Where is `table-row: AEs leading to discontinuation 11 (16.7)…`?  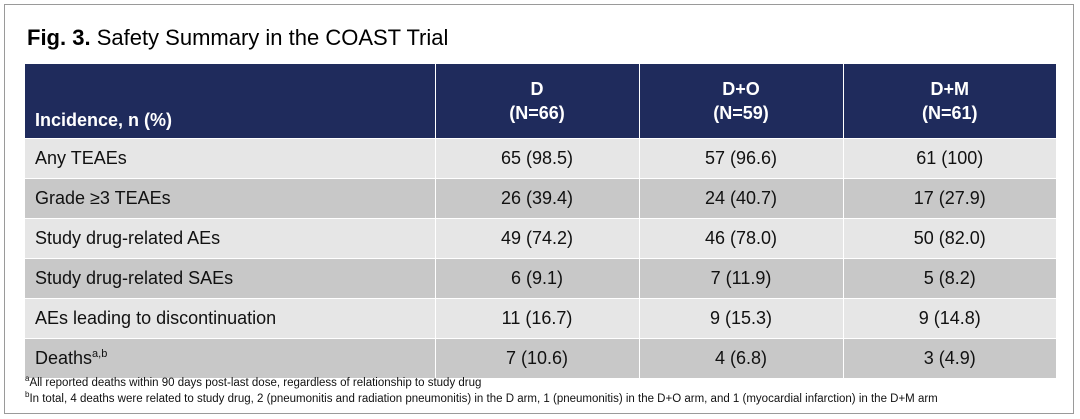
table-row: AEs leading to discontinuation 11 (16.7)… is located at coordinates (540, 318).